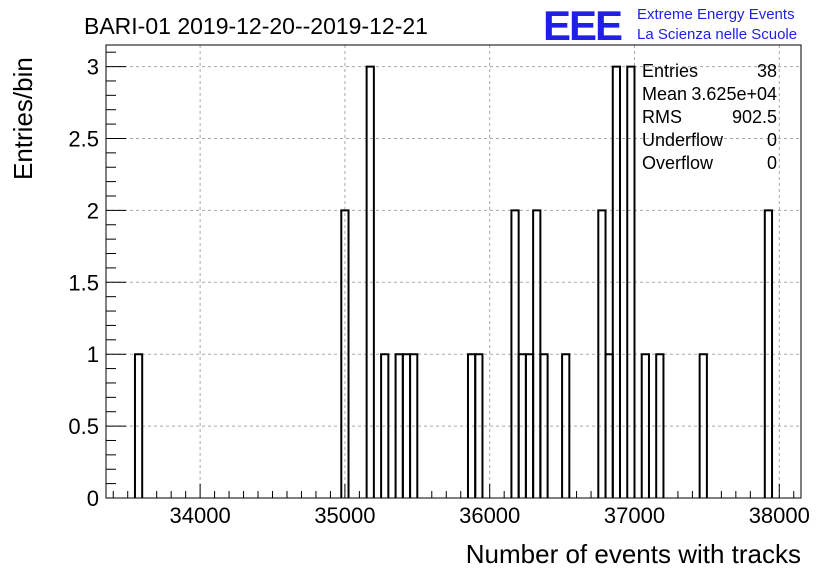  Describe the element at coordinates (83, 138) in the screenshot. I see `y-tick-label: 2.5` at that location.